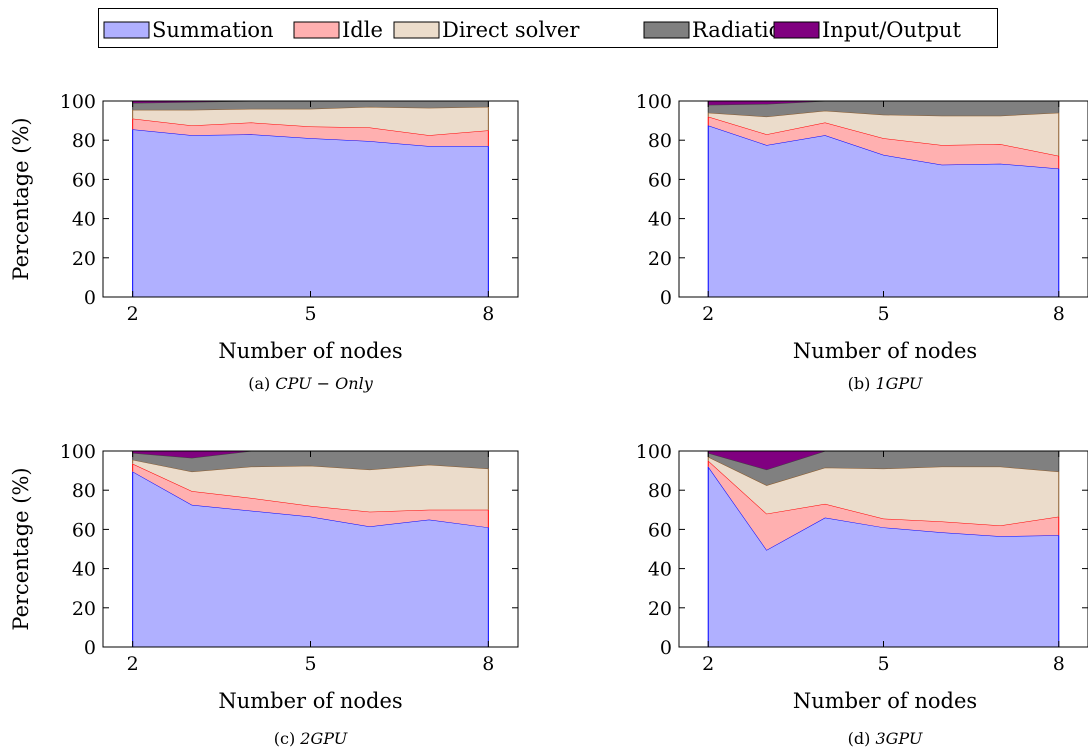 The image size is (1088, 753). Describe the element at coordinates (362, 30) in the screenshot. I see `legend-label-idle: Idle` at that location.